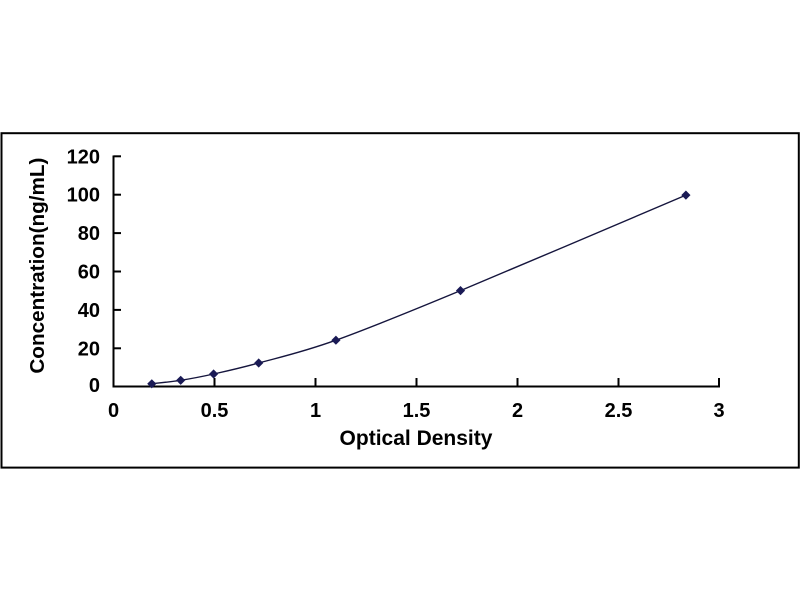  What do you see at coordinates (89, 234) in the screenshot?
I see `svg-text: 80` at bounding box center [89, 234].